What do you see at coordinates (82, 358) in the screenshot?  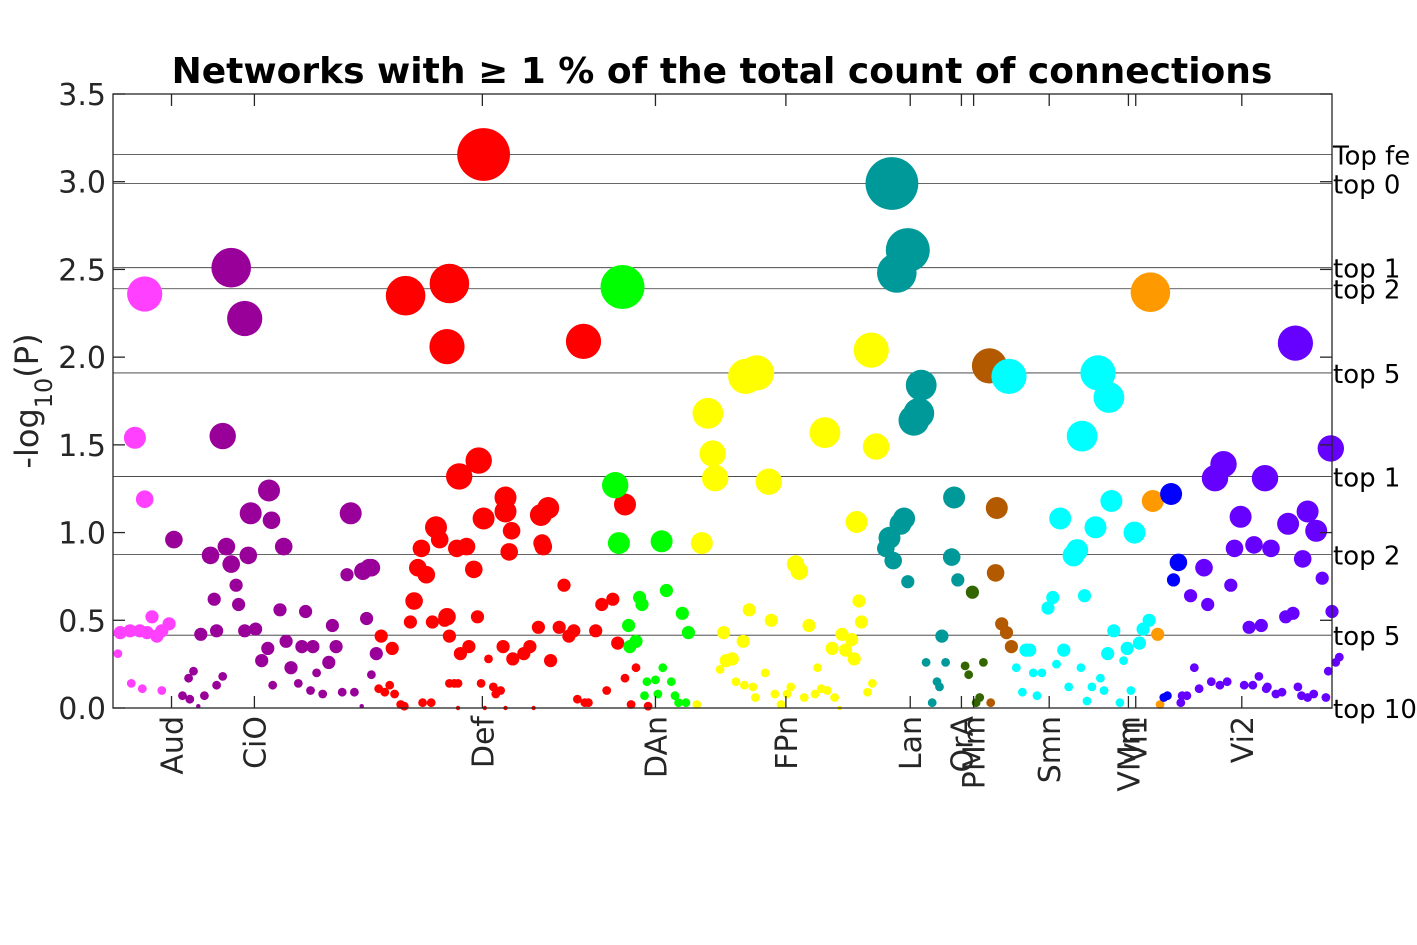 I see `y-tick-label: 2.0` at bounding box center [82, 358].